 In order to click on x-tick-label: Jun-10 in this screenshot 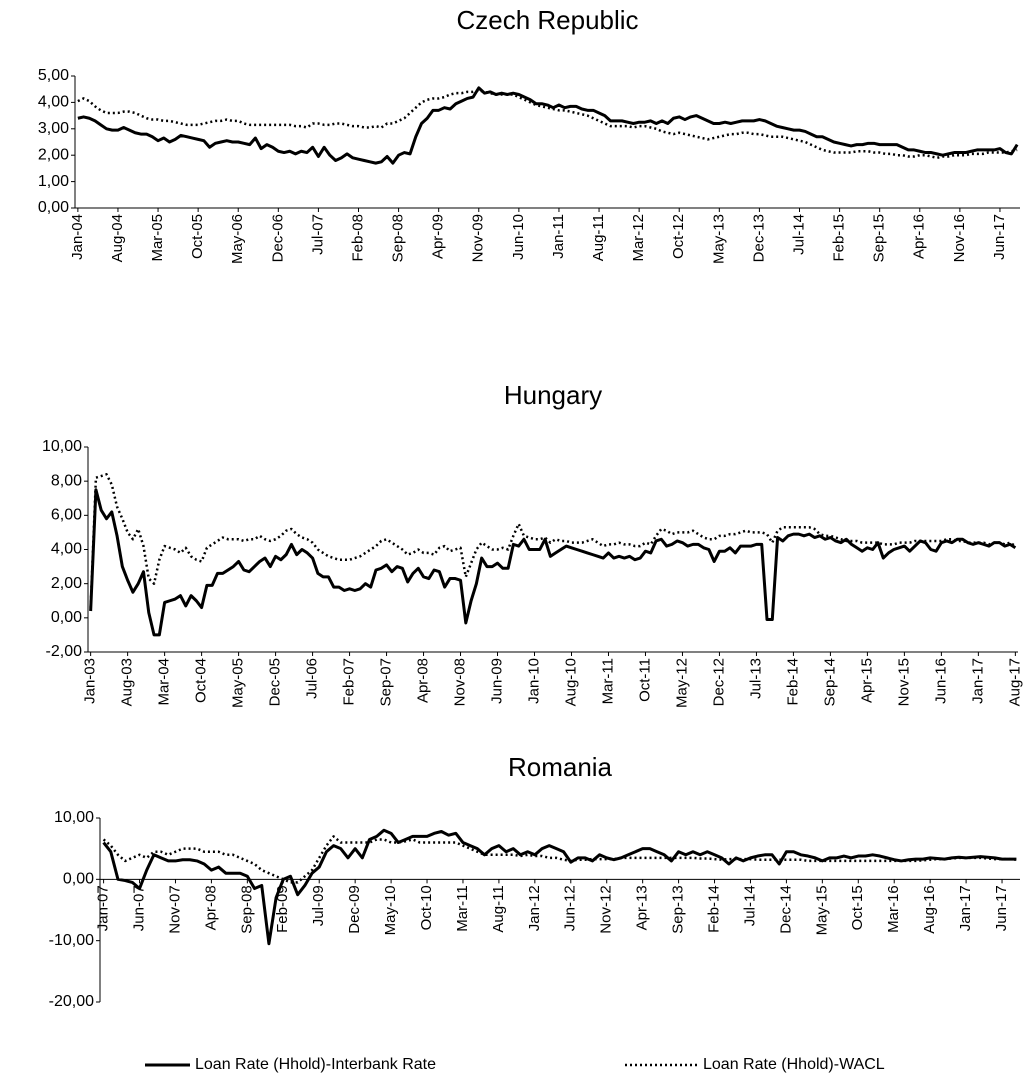, I will do `click(518, 237)`.